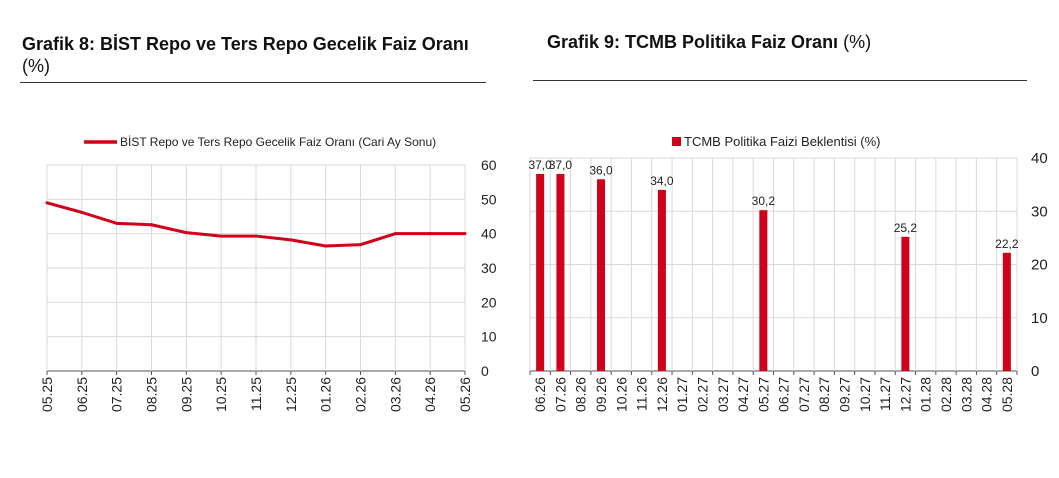 This screenshot has height=478, width=1059. I want to click on chart8-y-tick-label: 40, so click(489, 234).